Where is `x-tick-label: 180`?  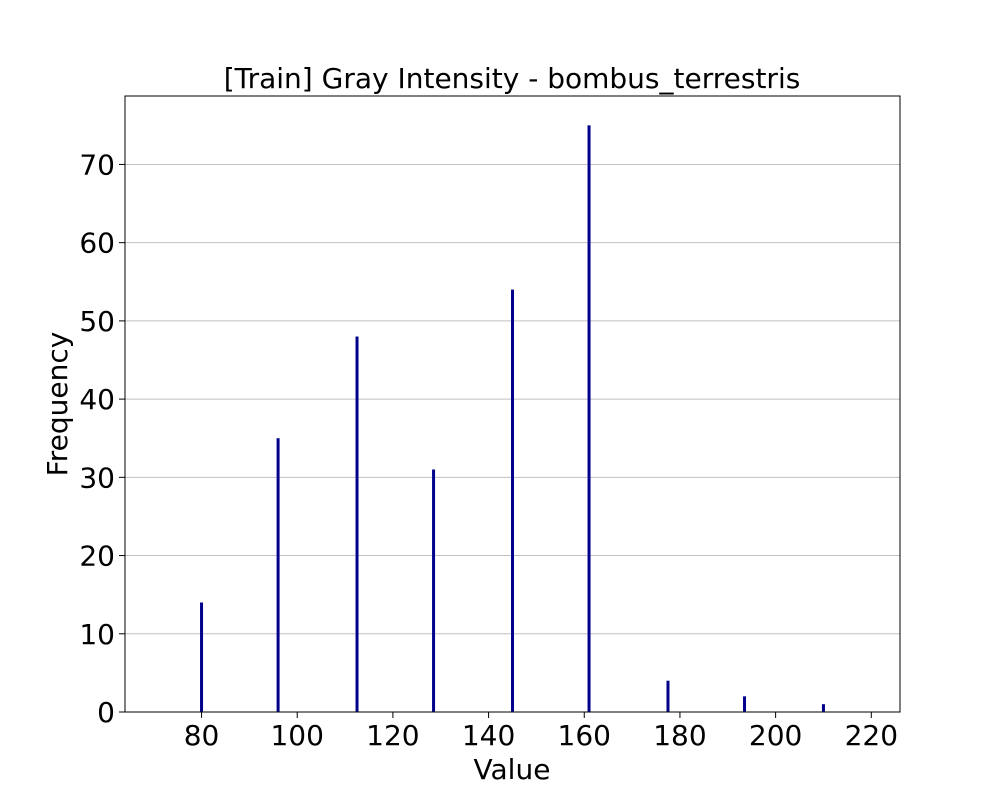
x-tick-label: 180 is located at coordinates (679, 735).